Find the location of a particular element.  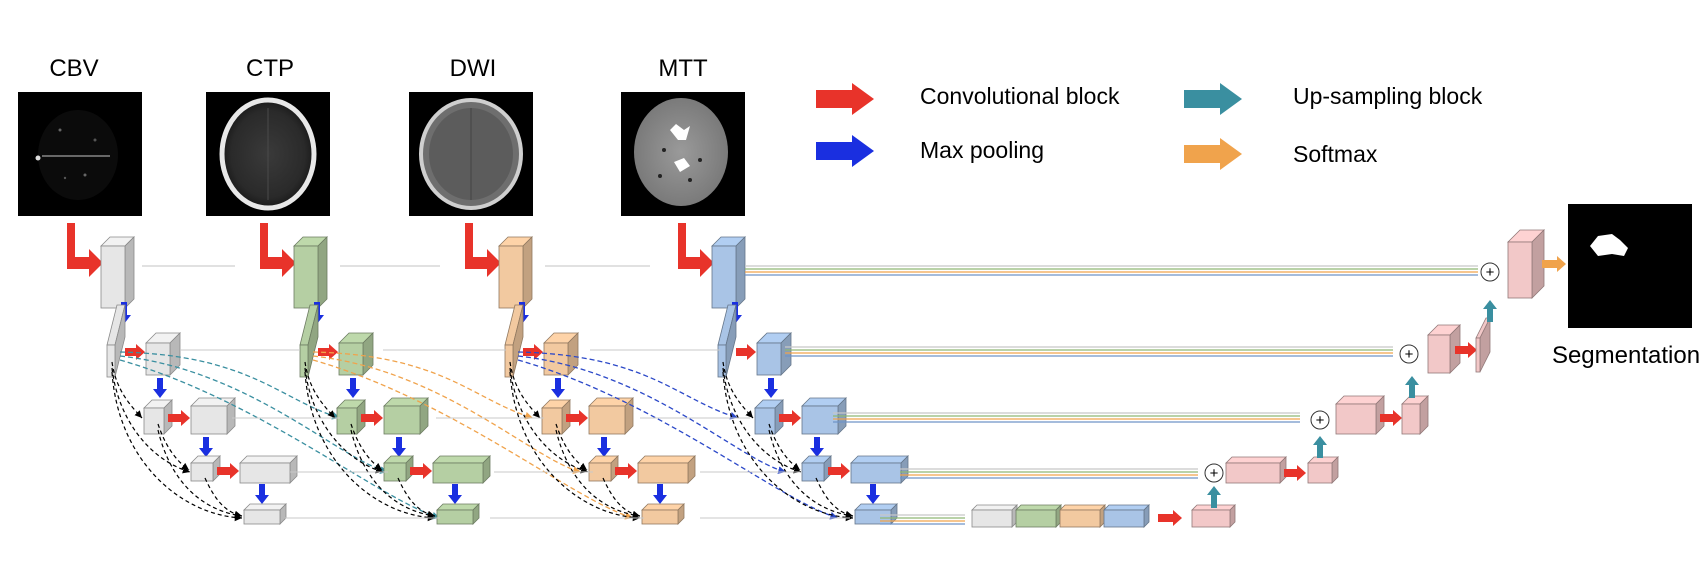

decoder-output-l3 is located at coordinates (1323, 470).